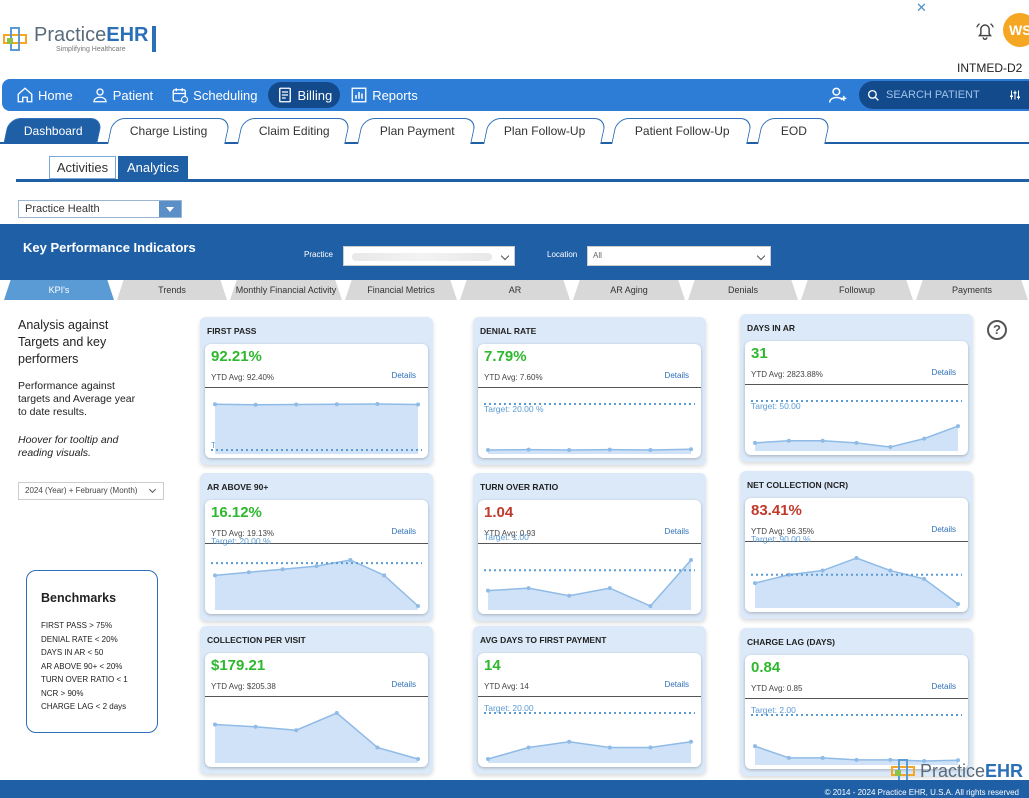  What do you see at coordinates (545, 131) in the screenshot?
I see `tab-plan-follow-up: Plan Follow-Up` at bounding box center [545, 131].